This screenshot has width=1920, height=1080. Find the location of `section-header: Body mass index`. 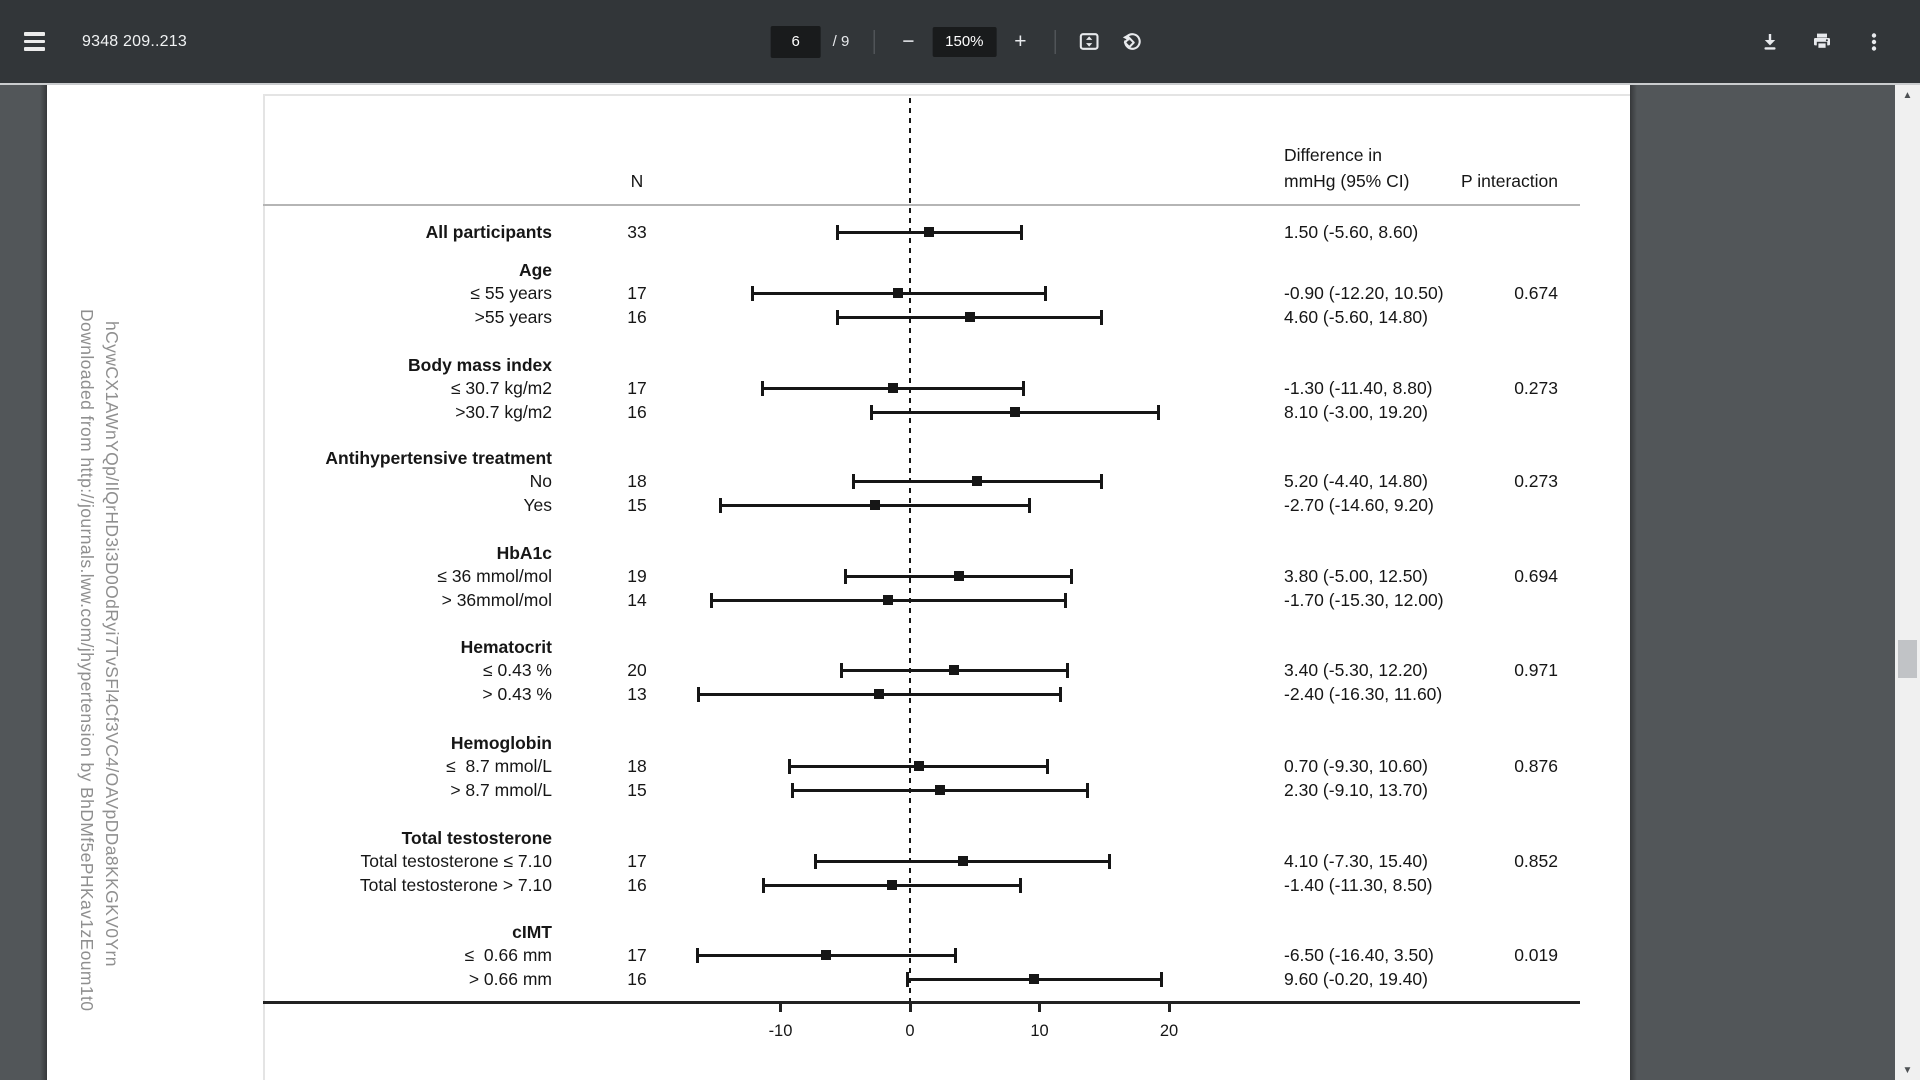

section-header: Body mass index is located at coordinates (480, 365).